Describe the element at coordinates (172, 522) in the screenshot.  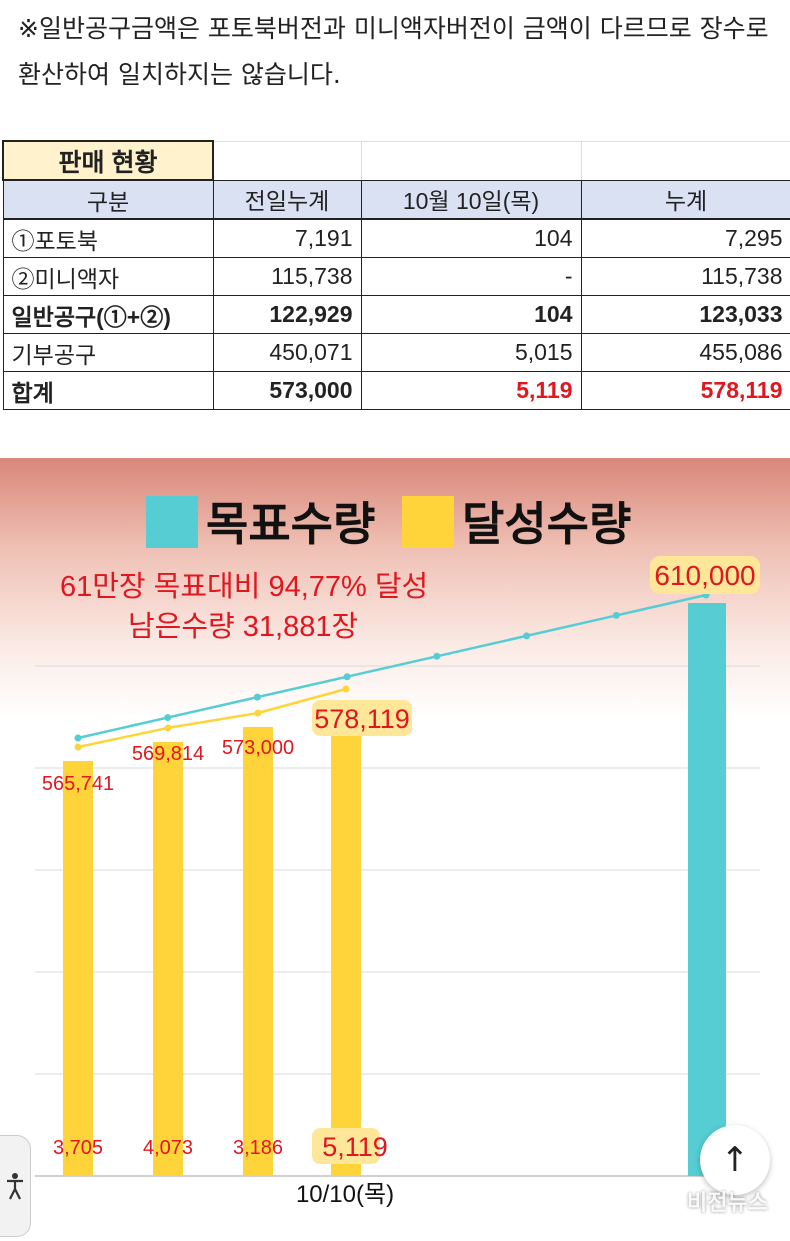
I see `legend-target-swatch` at that location.